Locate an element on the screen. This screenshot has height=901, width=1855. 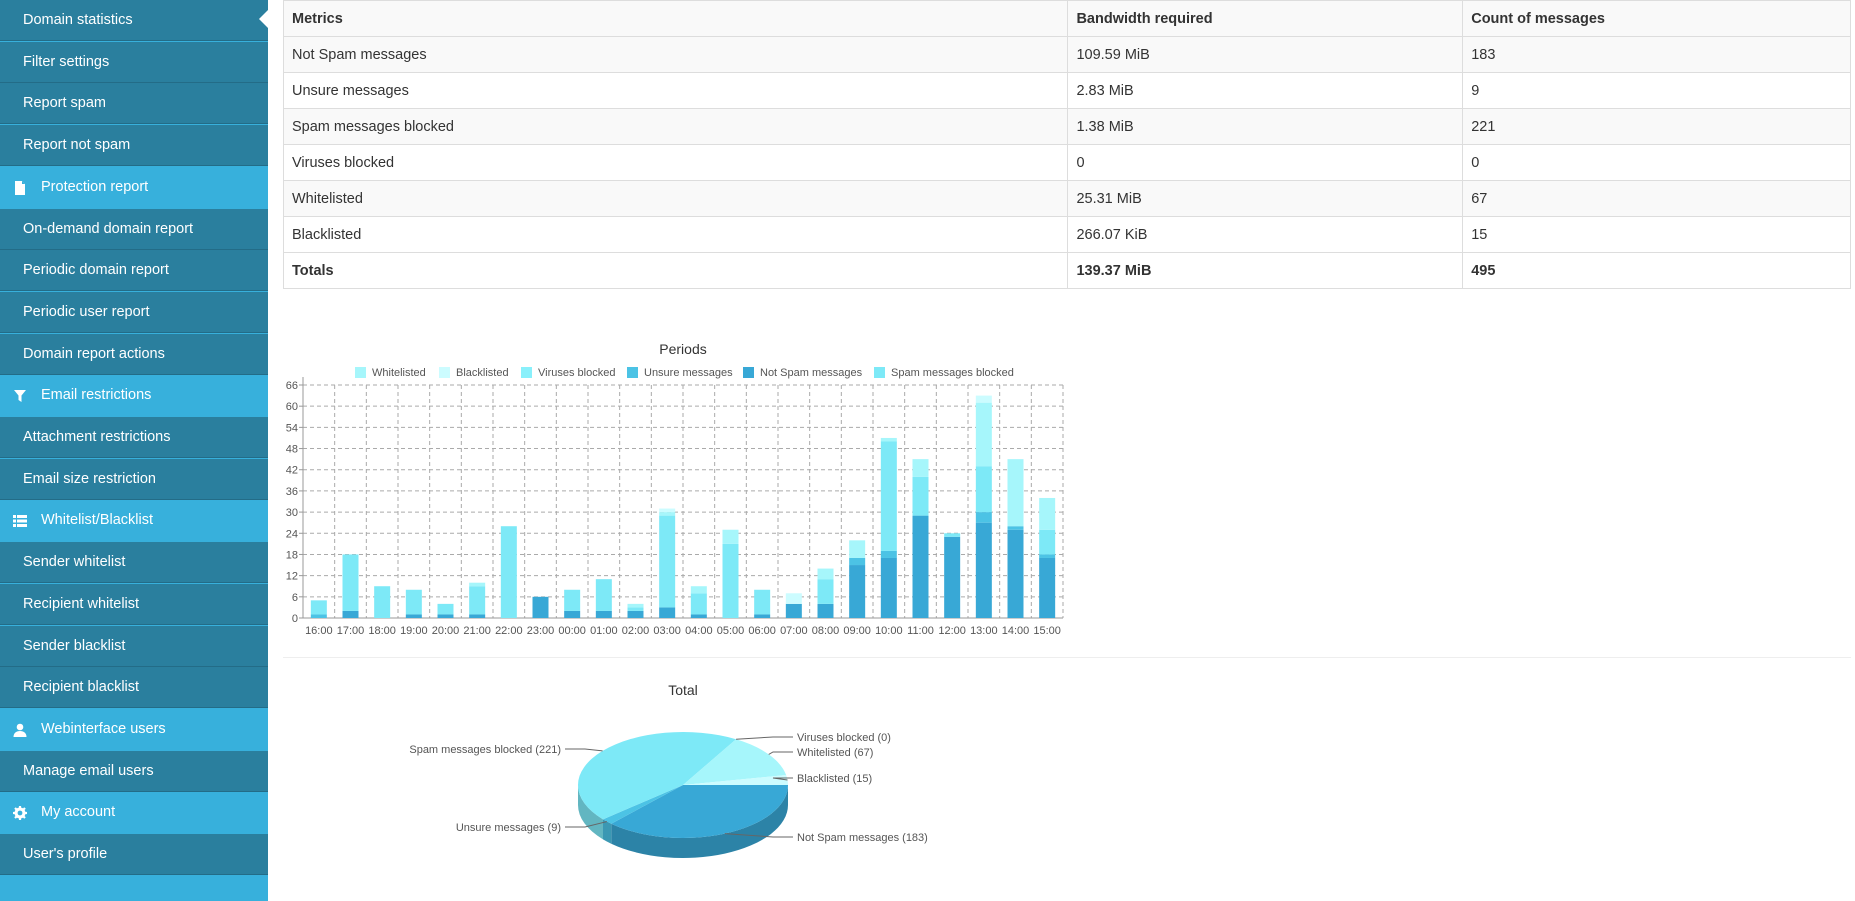
column-header-metrics: Metrics is located at coordinates (675, 18).